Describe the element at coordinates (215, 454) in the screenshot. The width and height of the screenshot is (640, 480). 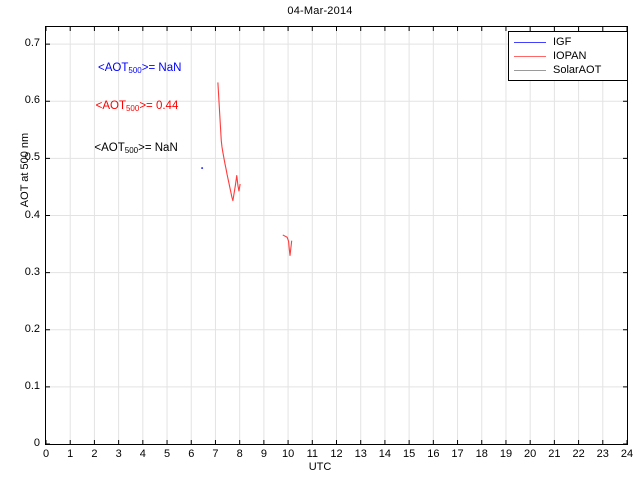
I see `x-tick-label: 7` at that location.